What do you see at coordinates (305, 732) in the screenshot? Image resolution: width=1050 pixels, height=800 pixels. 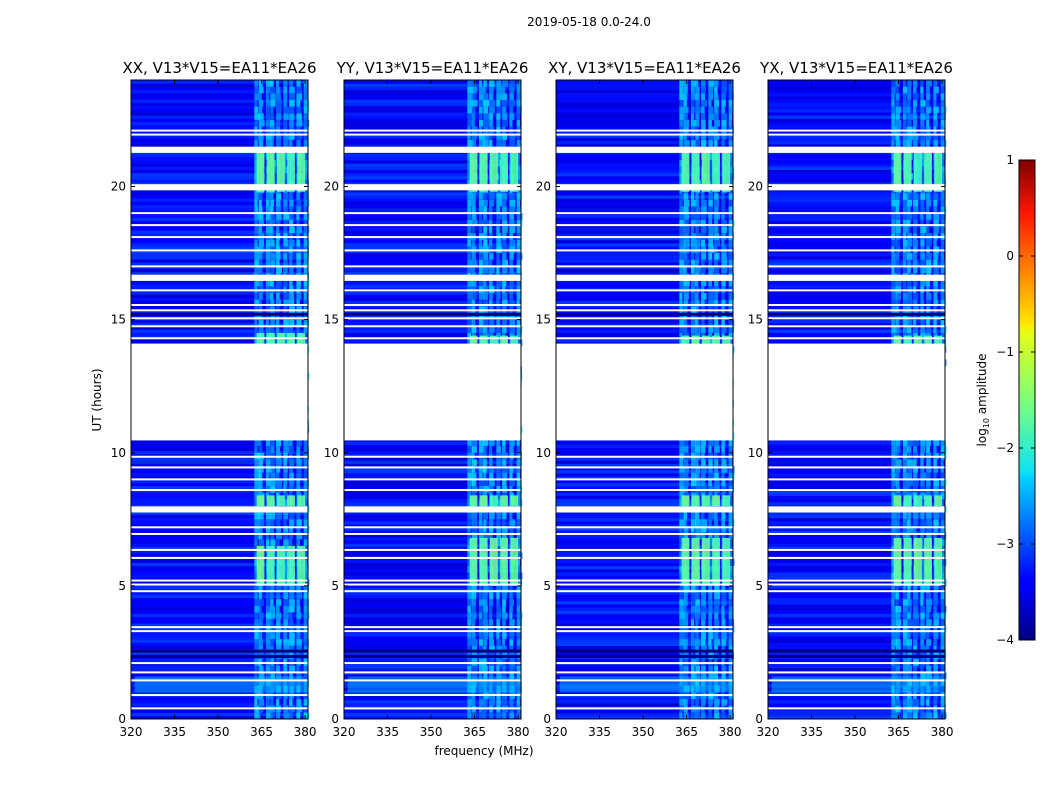 I see `x-tick-label: 380` at bounding box center [305, 732].